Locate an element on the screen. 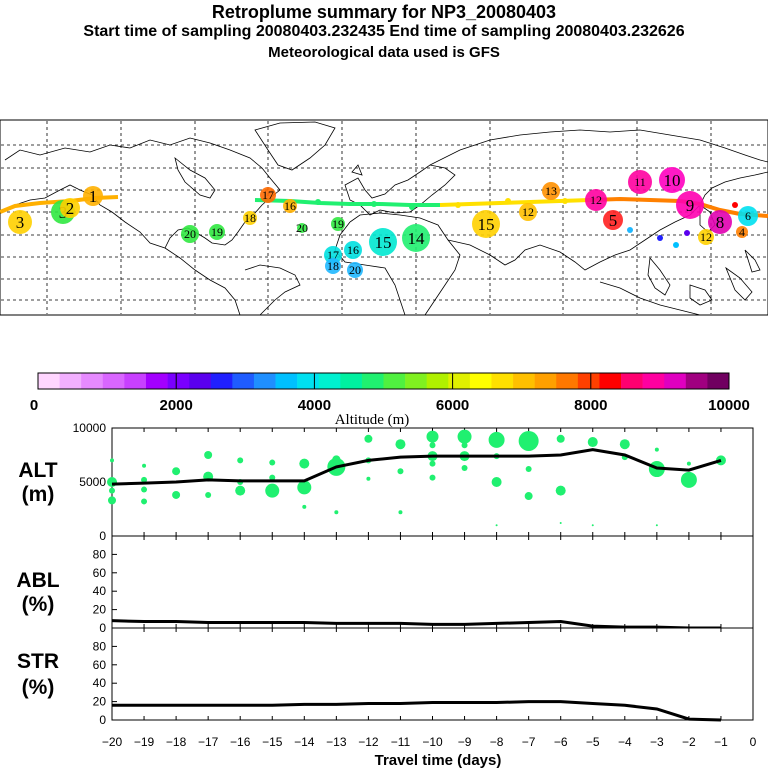  day-marker-label: 20 is located at coordinates (190, 234).